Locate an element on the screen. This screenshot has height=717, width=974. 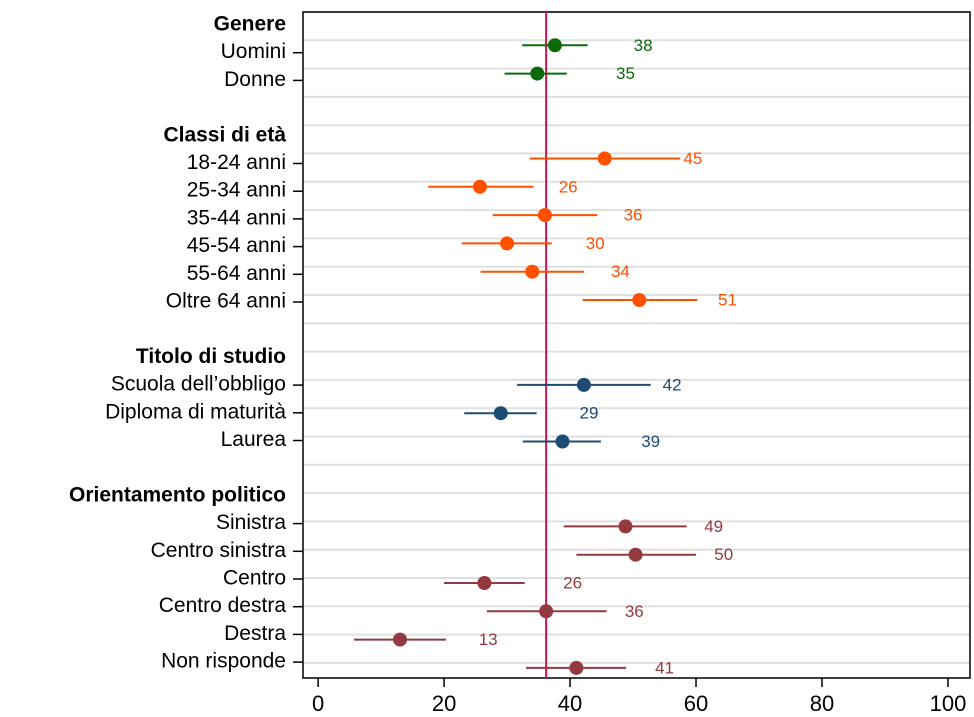
value-label: 38 is located at coordinates (643, 45).